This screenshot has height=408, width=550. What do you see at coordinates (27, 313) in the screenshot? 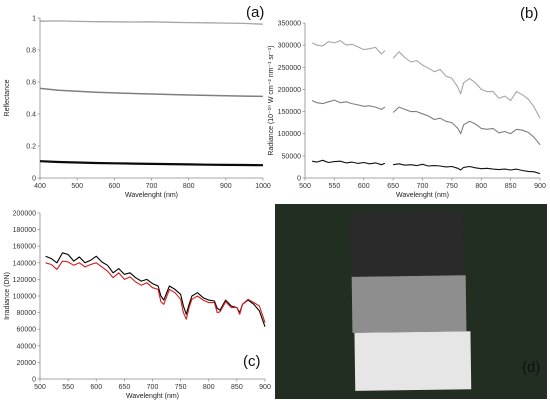
I see `y-tick-label: 80000` at bounding box center [27, 313].